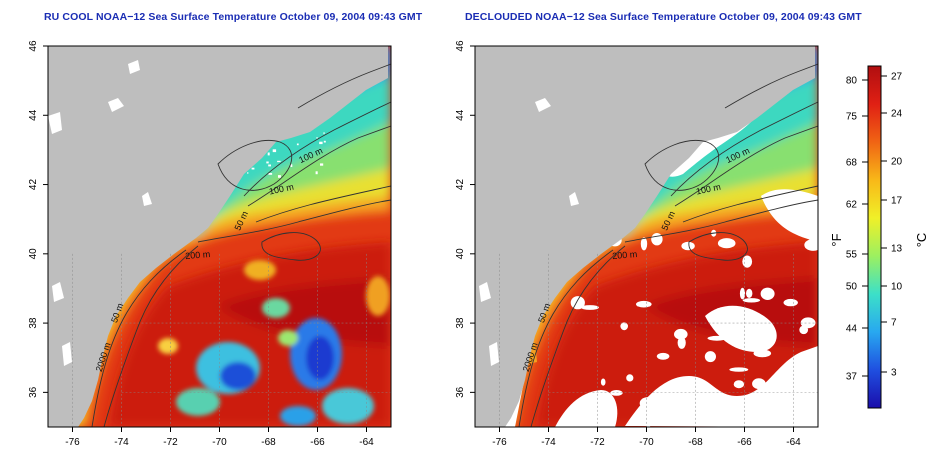 Image resolution: width=950 pixels, height=475 pixels. What do you see at coordinates (897, 162) in the screenshot?
I see `colorbar-c-tick: 20` at bounding box center [897, 162].